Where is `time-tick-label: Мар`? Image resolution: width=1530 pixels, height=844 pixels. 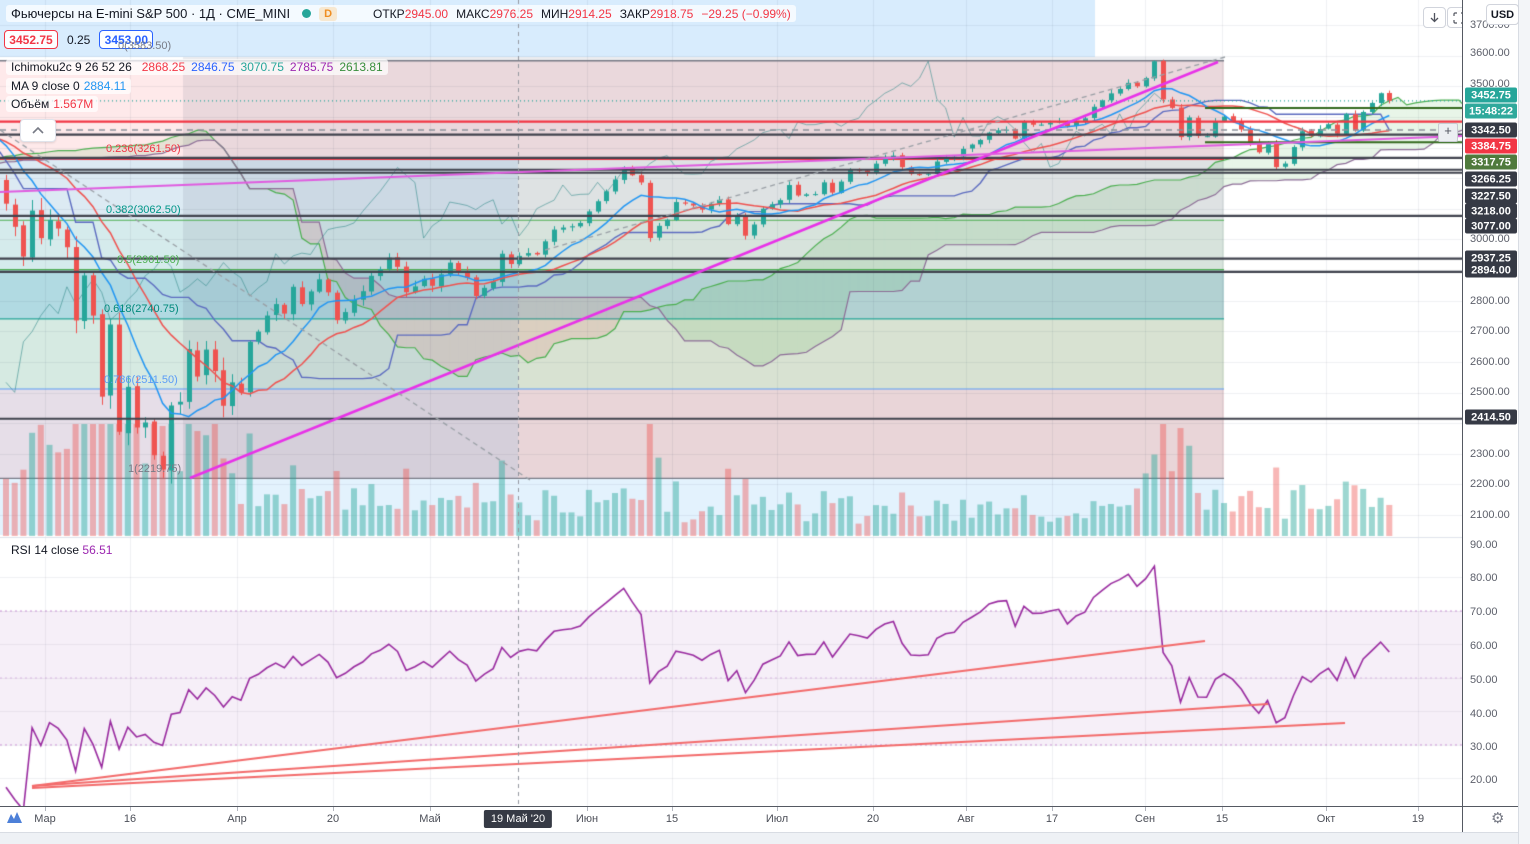 time-tick-label: Мар is located at coordinates (45, 819).